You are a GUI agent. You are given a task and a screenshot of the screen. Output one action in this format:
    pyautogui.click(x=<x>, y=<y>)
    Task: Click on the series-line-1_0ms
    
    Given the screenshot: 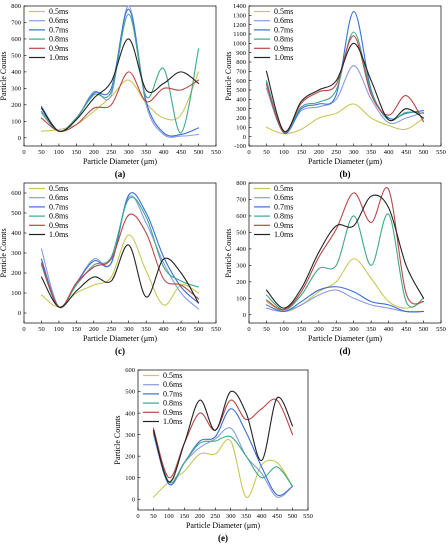 What is the action you would take?
    pyautogui.click(x=345, y=251)
    